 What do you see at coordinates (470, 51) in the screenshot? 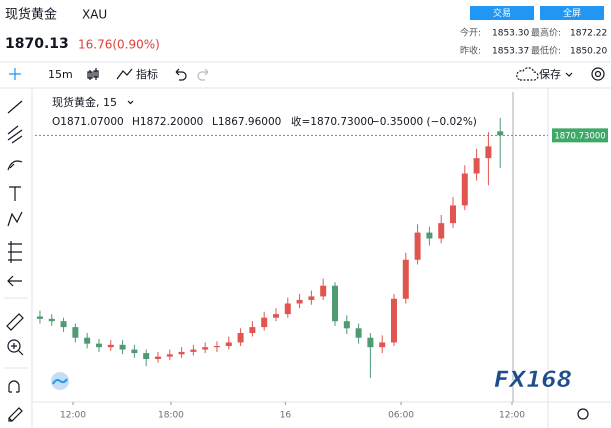
I see `stat-label: 昨收:` at bounding box center [470, 51].